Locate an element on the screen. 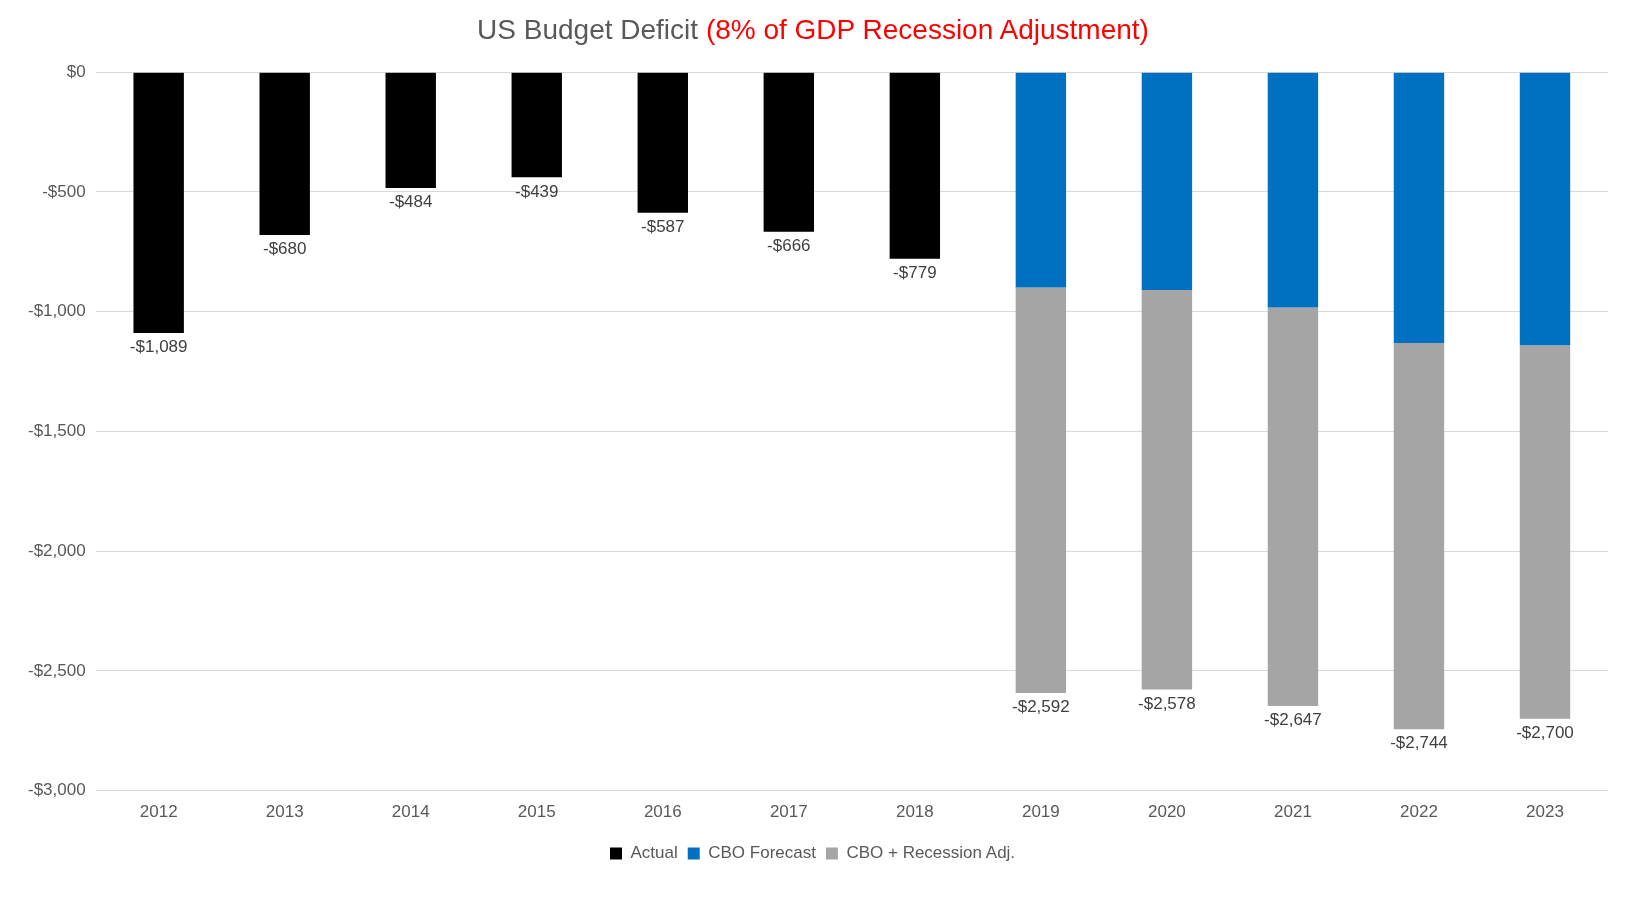 This screenshot has width=1633, height=898. total-label: -$2,647 is located at coordinates (1293, 720).